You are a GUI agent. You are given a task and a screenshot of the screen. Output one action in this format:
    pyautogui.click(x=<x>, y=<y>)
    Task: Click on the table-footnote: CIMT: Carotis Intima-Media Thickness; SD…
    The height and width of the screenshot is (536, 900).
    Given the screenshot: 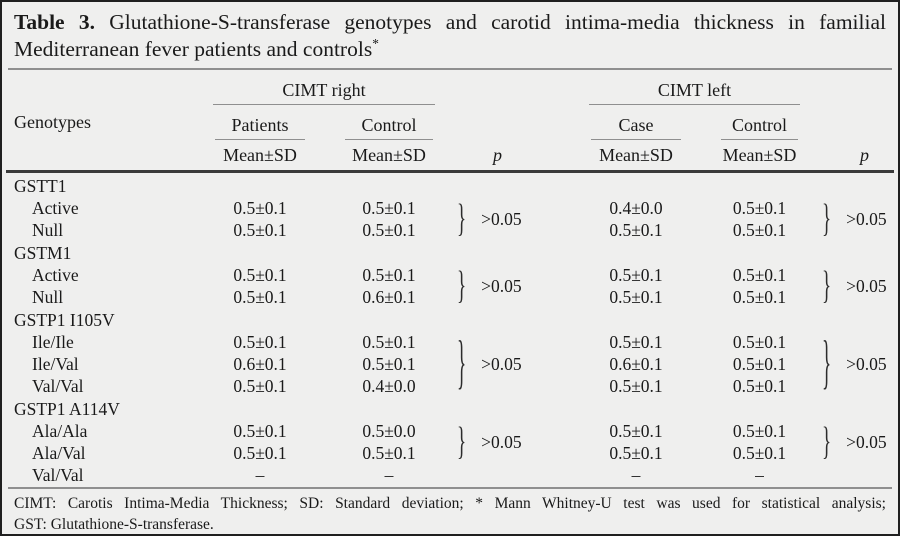 What is the action you would take?
    pyautogui.click(x=450, y=512)
    